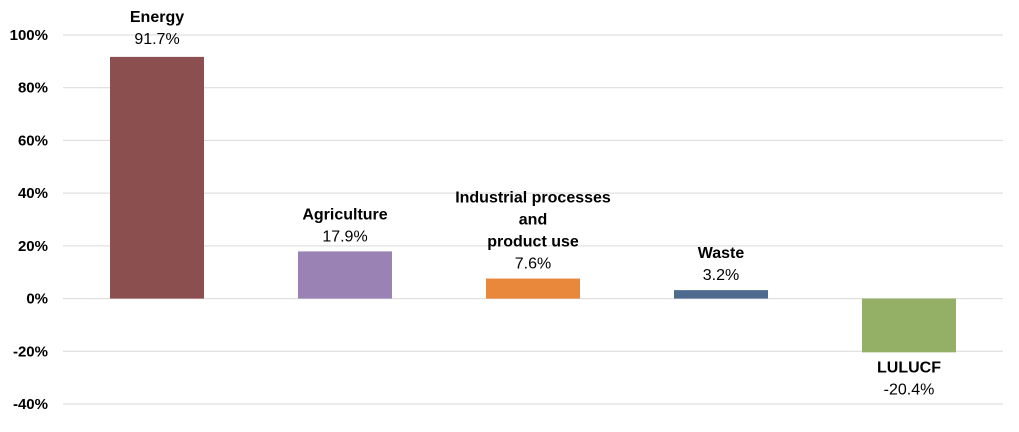  What do you see at coordinates (156, 39) in the screenshot?
I see `value-label: 91.7%` at bounding box center [156, 39].